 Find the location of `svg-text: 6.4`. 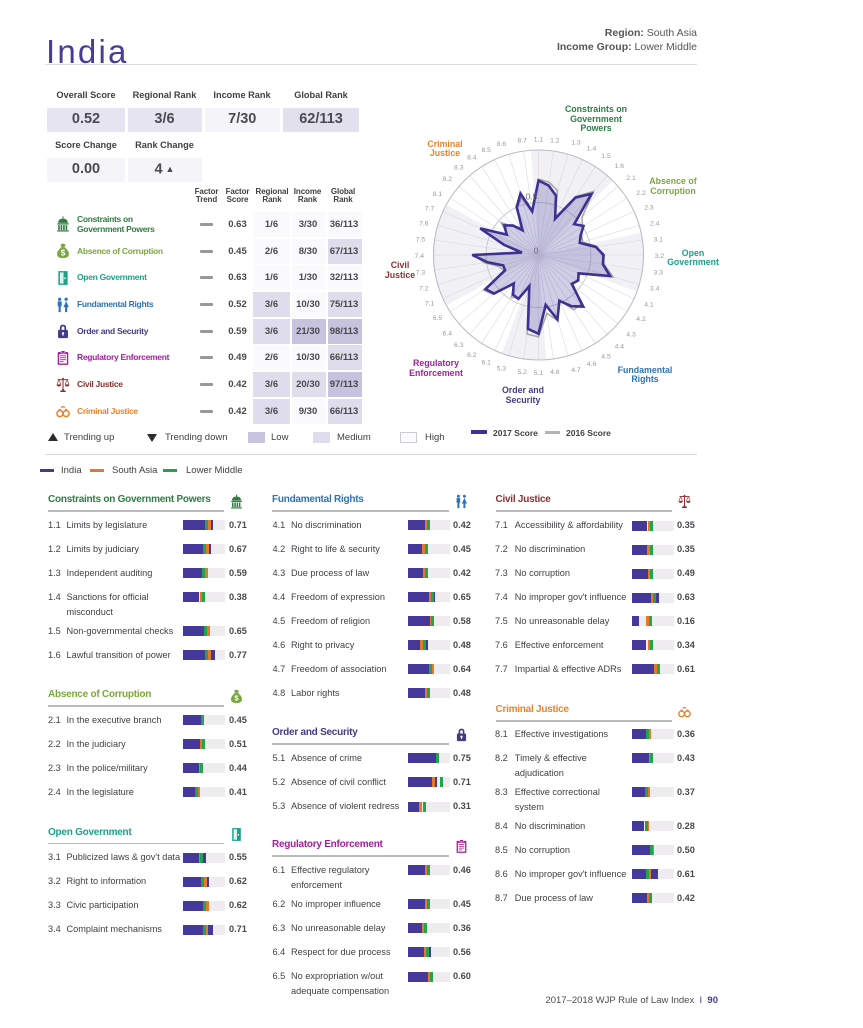

svg-text: 6.4 is located at coordinates (448, 334).